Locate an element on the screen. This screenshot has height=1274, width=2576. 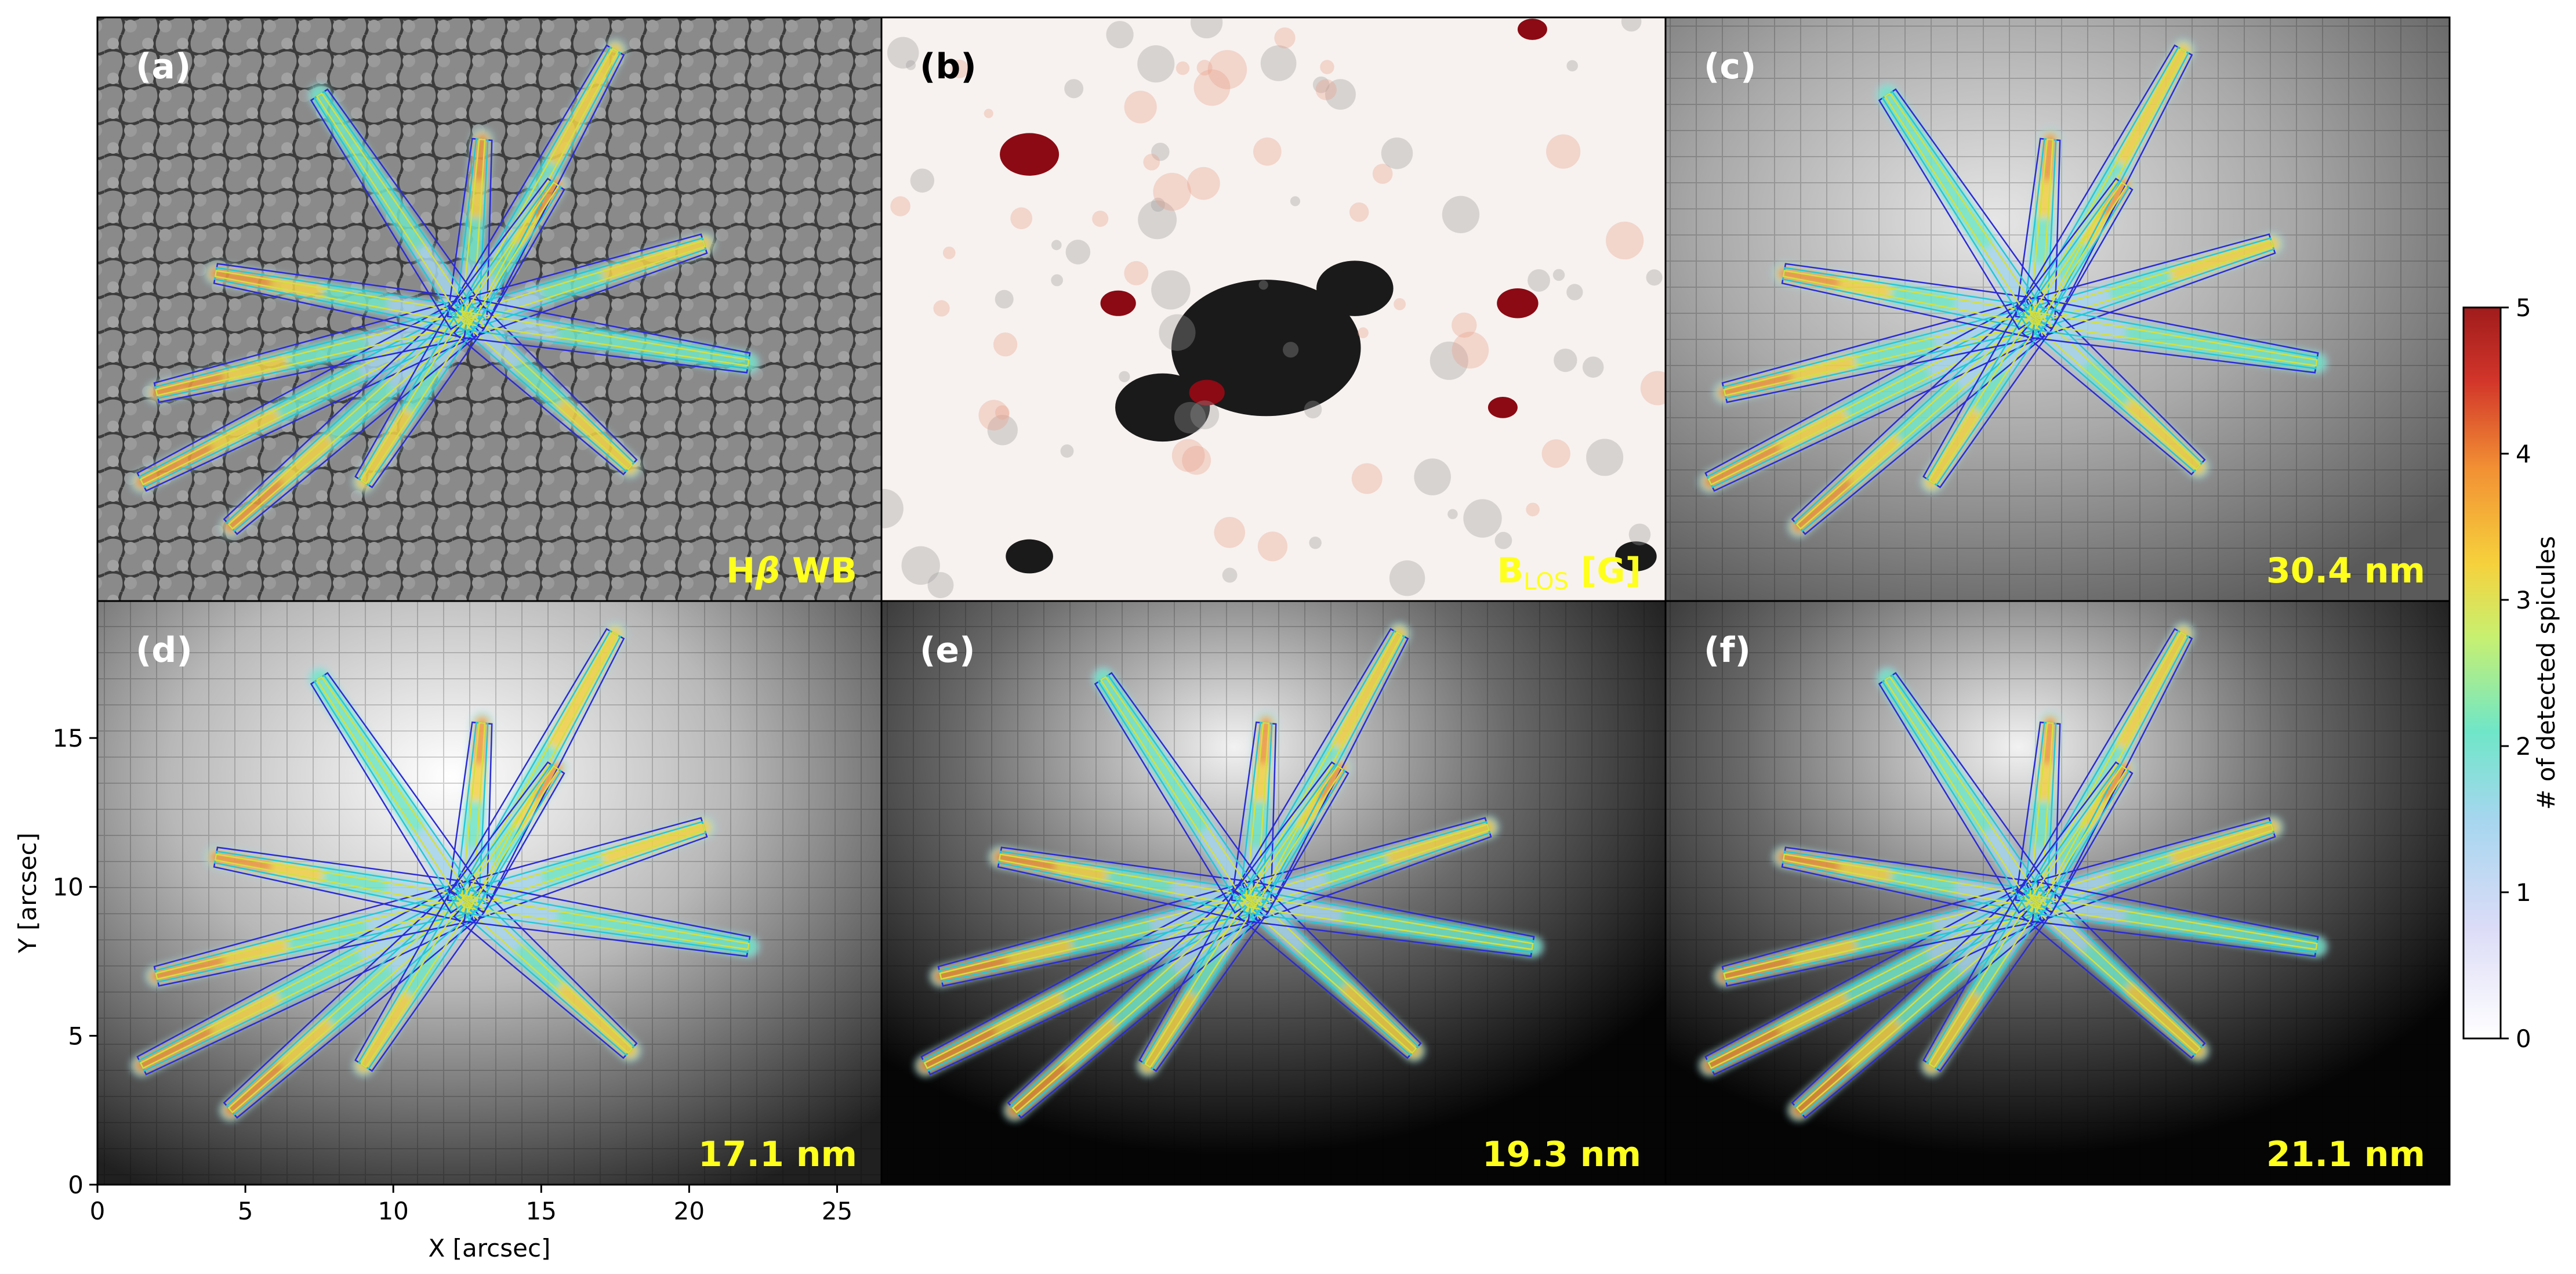
y-tick-label: 15 is located at coordinates (68, 738).